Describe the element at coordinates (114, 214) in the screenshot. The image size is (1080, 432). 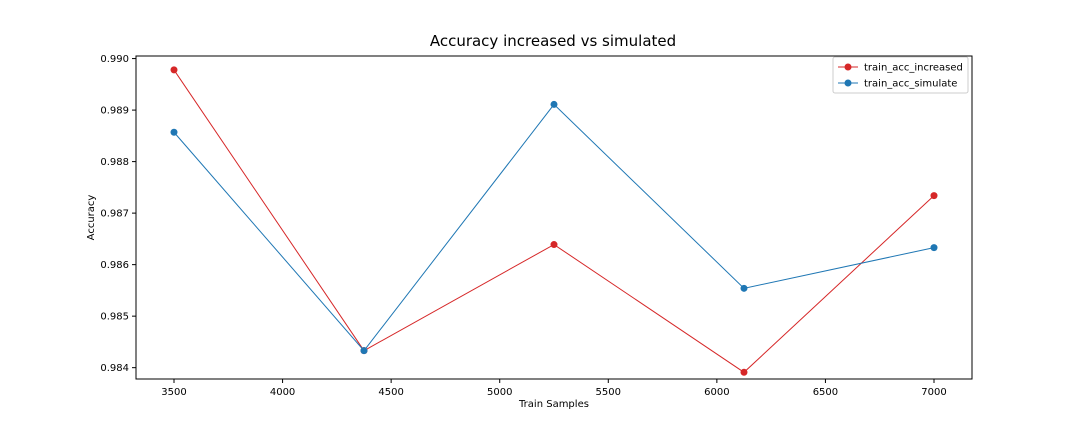
I see `y-tick-label: 0.987` at that location.